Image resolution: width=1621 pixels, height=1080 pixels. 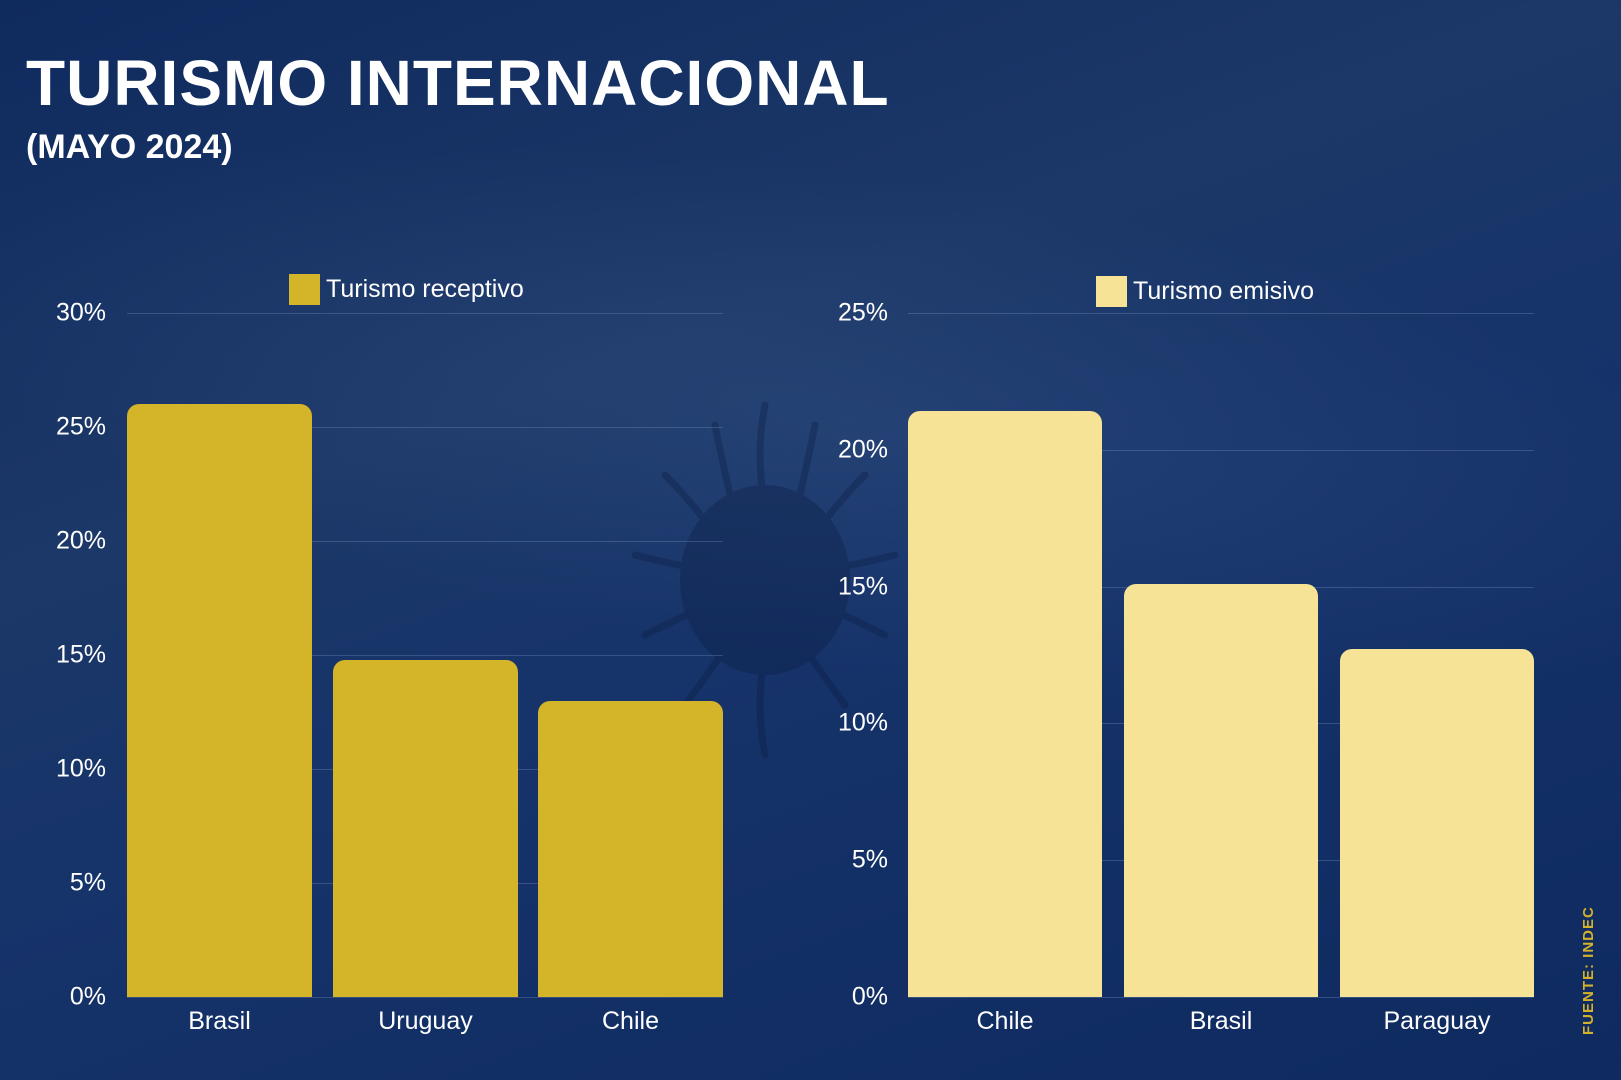 What do you see at coordinates (304, 289) in the screenshot?
I see `legend-swatch-receptivo` at bounding box center [304, 289].